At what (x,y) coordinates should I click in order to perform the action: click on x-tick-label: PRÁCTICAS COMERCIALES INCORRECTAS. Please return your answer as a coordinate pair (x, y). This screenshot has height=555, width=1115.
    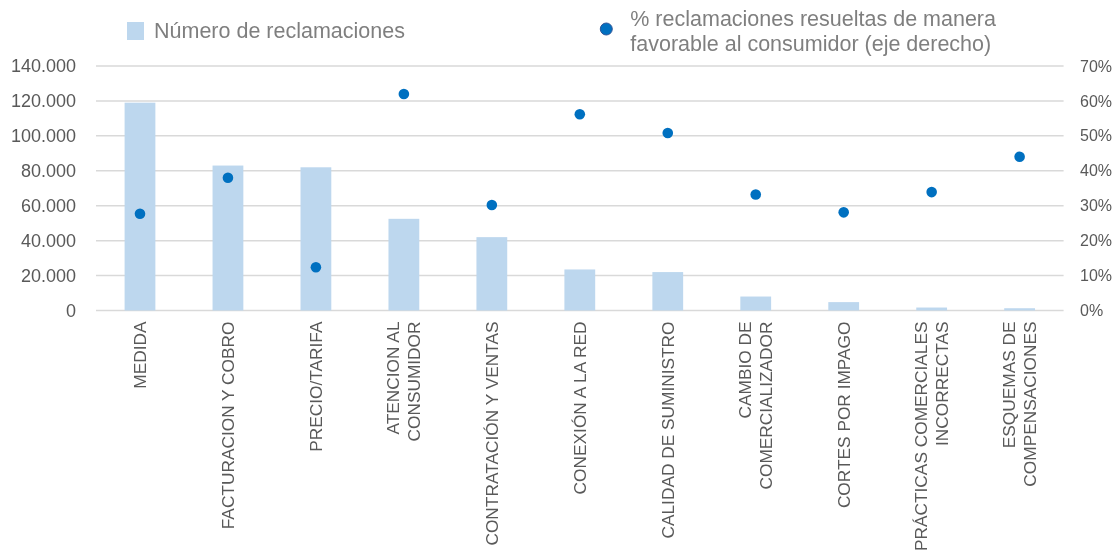
    Looking at the image, I should click on (932, 436).